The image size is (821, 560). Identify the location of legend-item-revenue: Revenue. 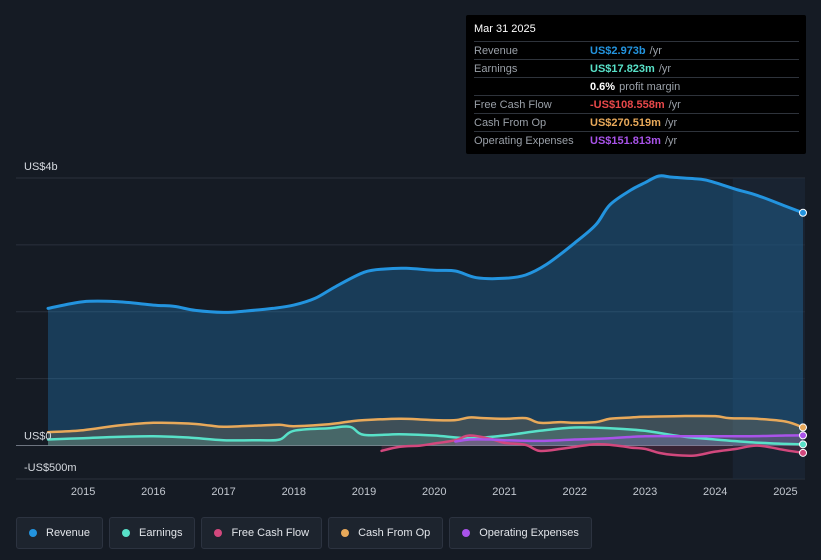
(60, 533).